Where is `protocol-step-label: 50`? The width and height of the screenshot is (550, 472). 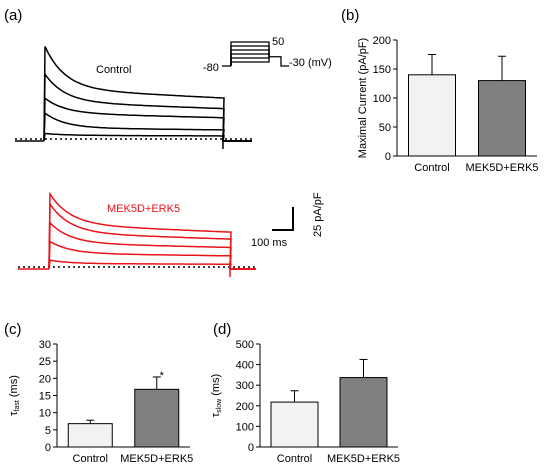 protocol-step-label: 50 is located at coordinates (278, 42).